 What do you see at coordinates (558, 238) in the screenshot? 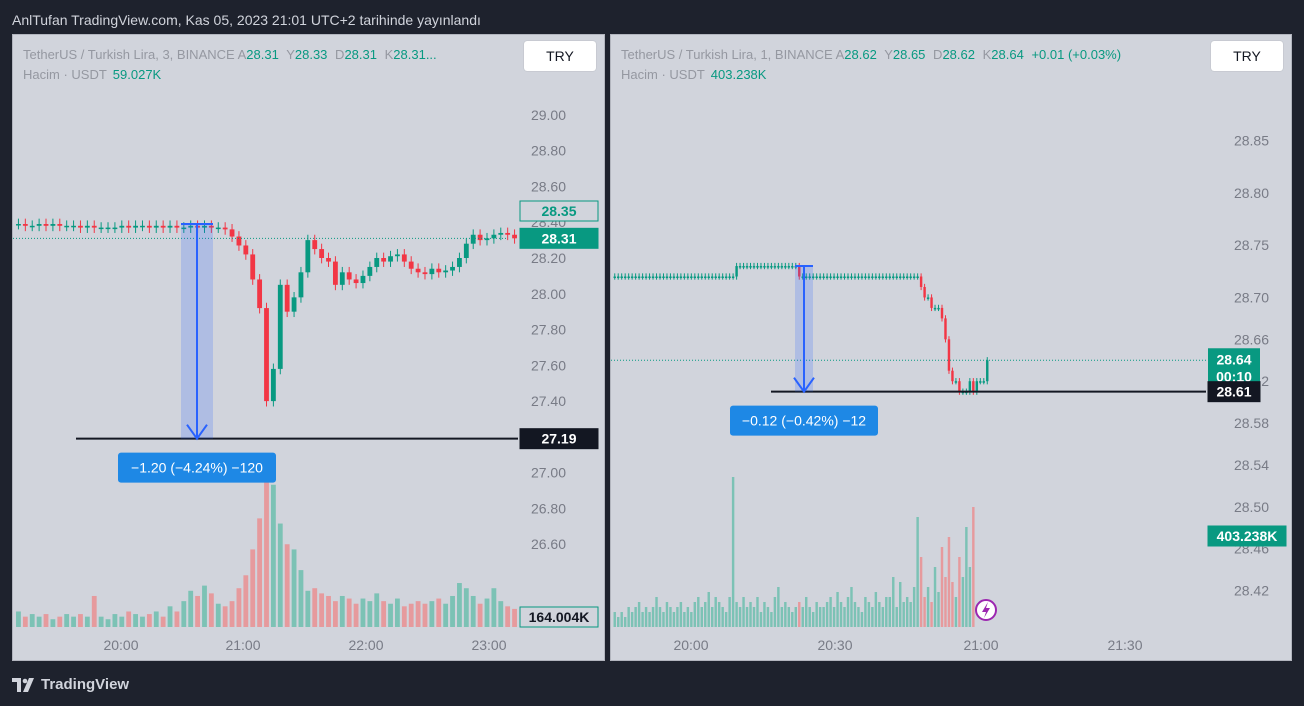
I see `close-price-badge: 28.31` at bounding box center [558, 238].